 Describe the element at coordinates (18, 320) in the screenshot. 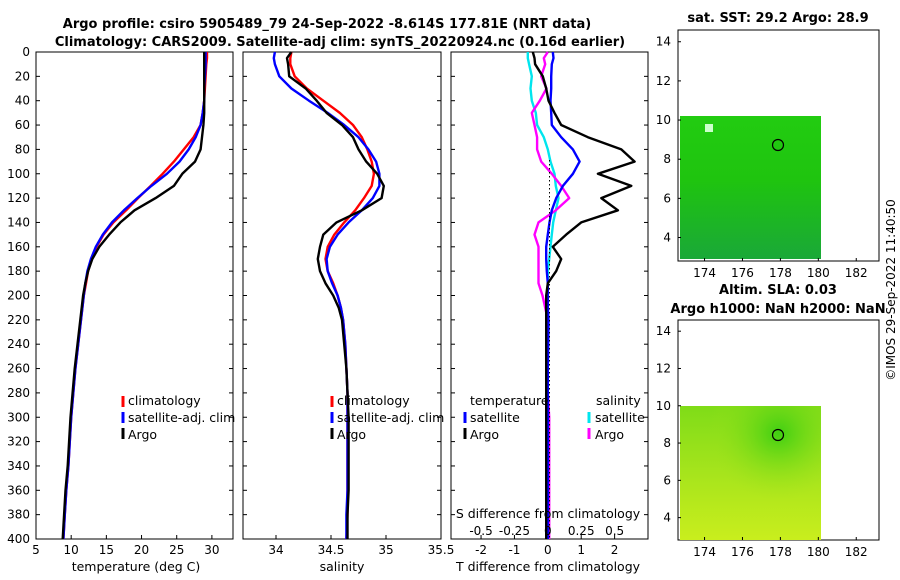

I see `depth-tick-label: 220` at that location.